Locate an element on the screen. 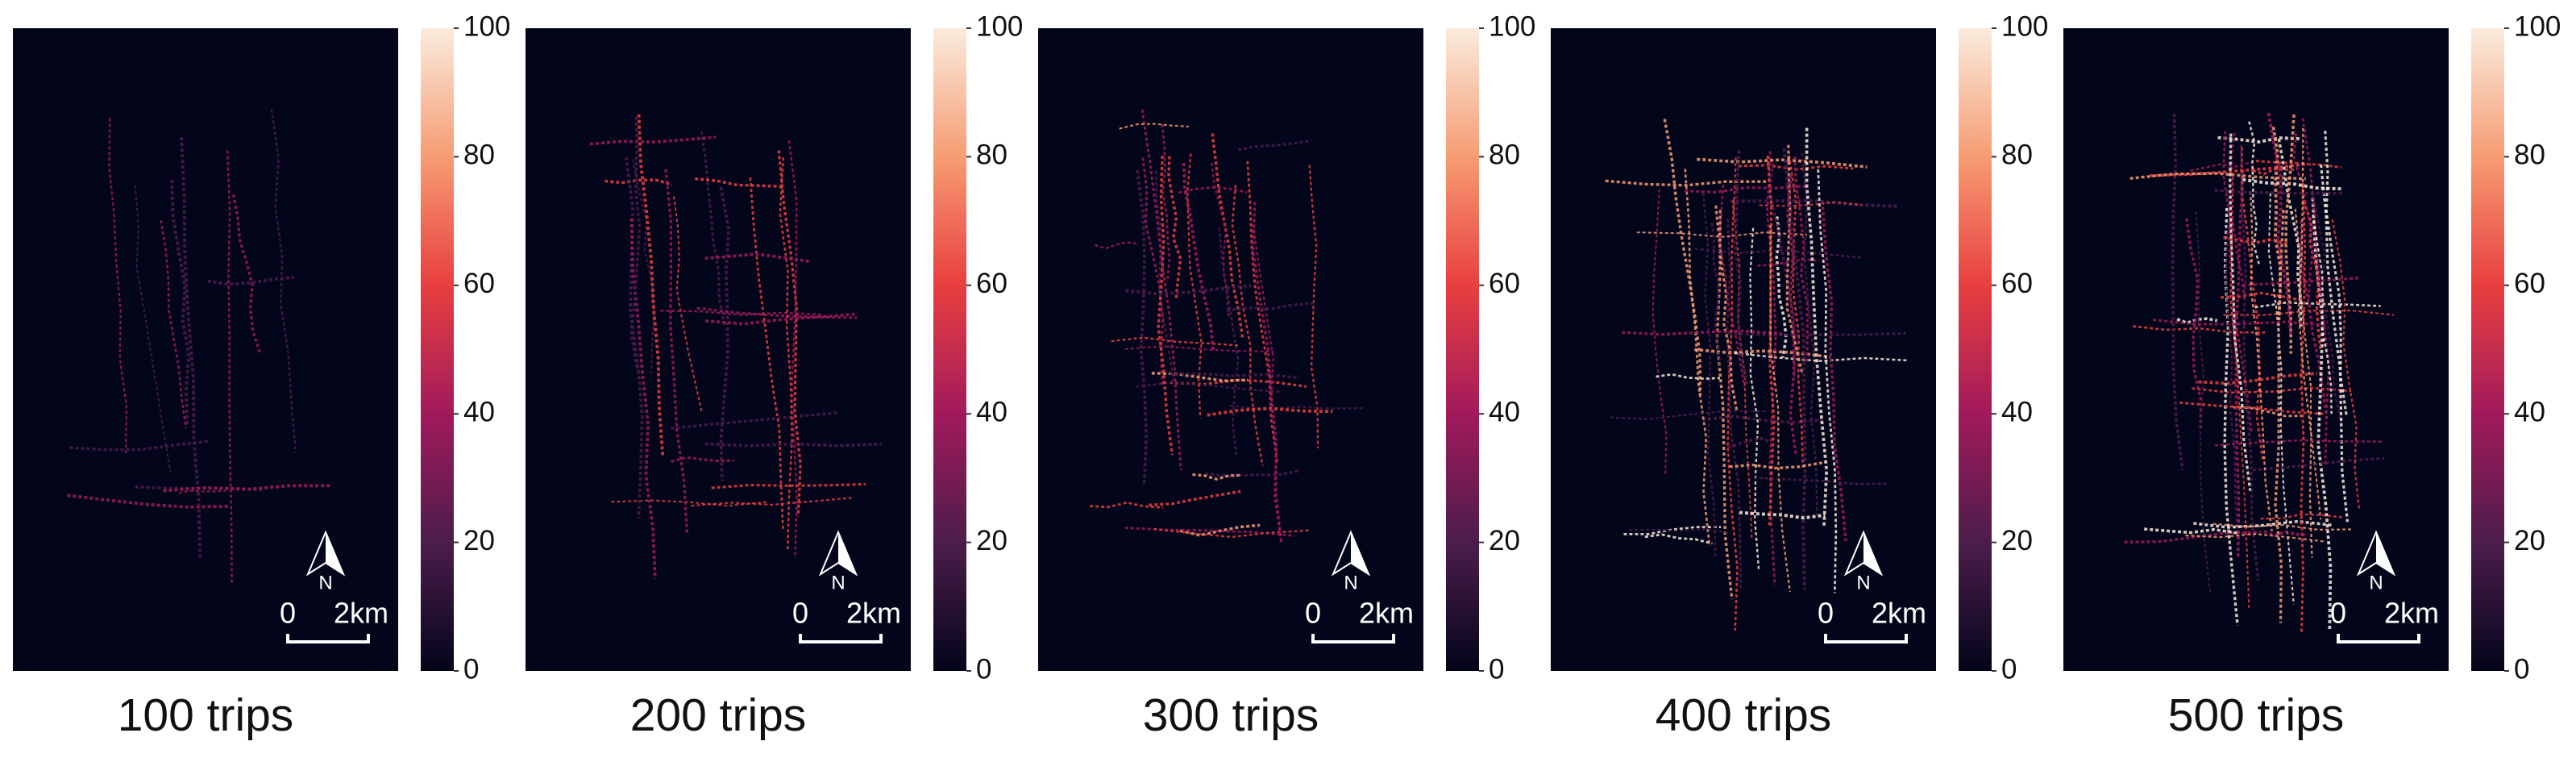 Image resolution: width=2576 pixels, height=758 pixels. map is located at coordinates (2256, 349).